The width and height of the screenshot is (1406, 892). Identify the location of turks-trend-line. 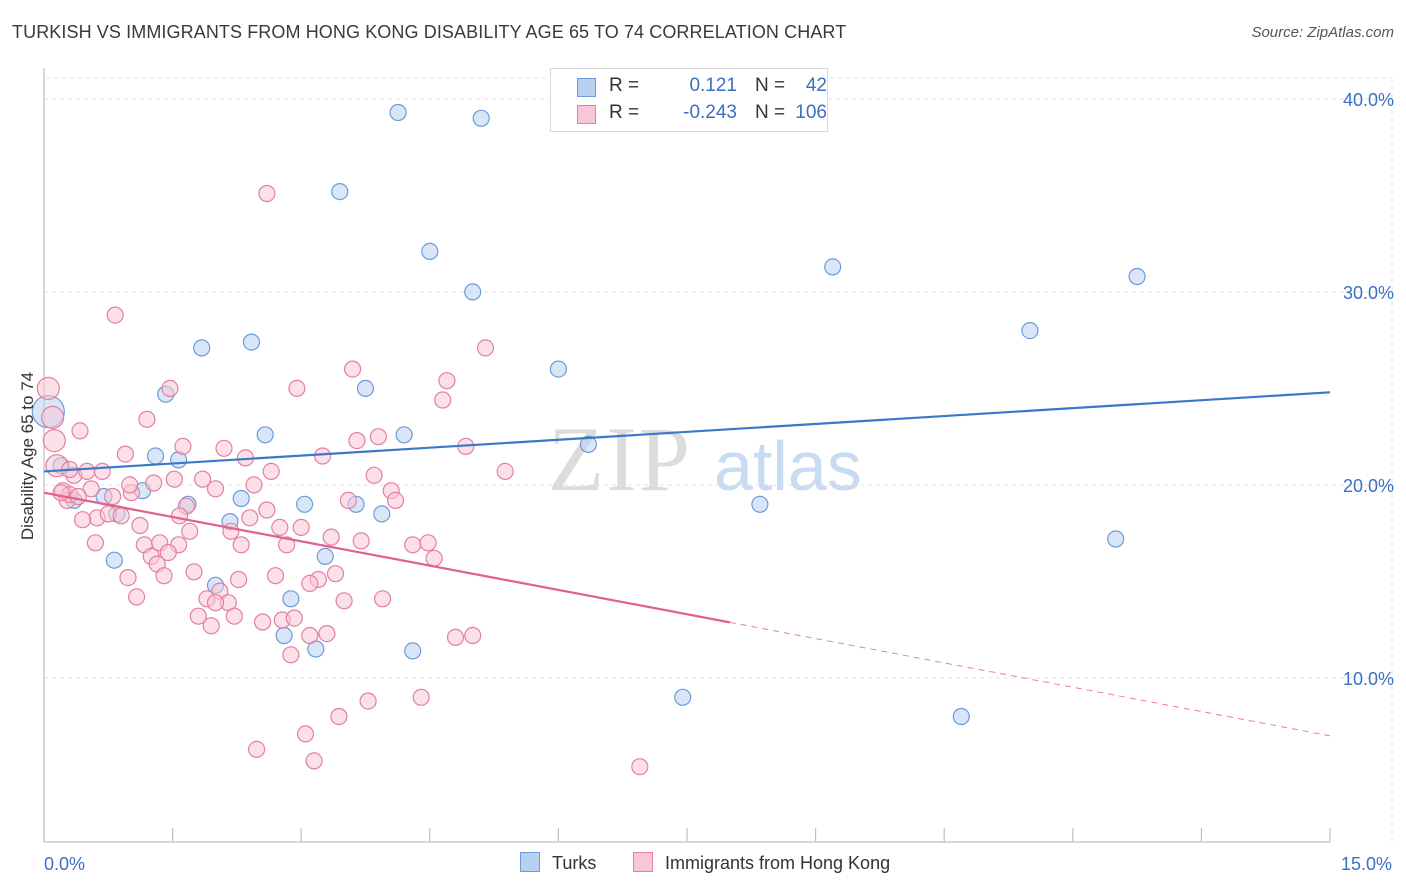
(687, 432).